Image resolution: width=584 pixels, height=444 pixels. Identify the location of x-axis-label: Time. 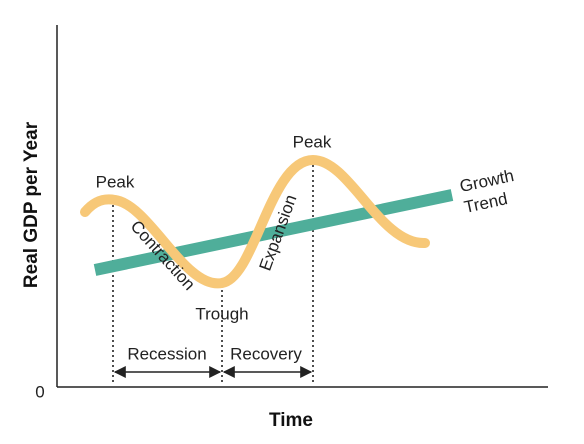
(291, 420).